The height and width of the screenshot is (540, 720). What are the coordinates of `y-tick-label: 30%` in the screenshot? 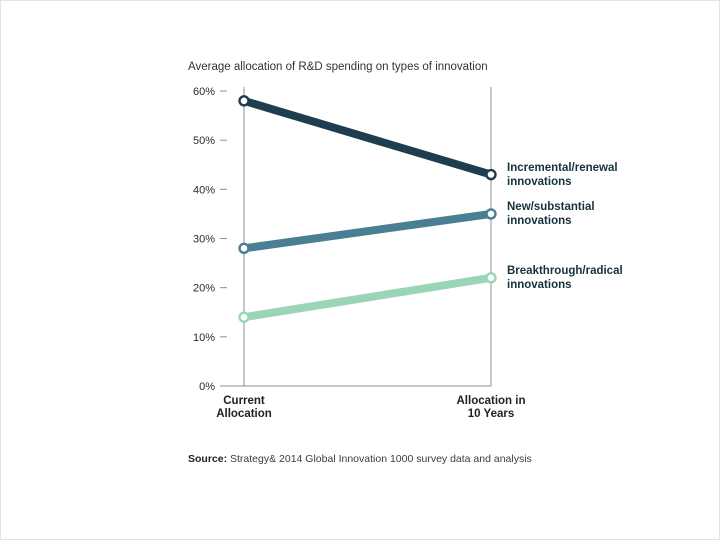 It's located at (204, 240).